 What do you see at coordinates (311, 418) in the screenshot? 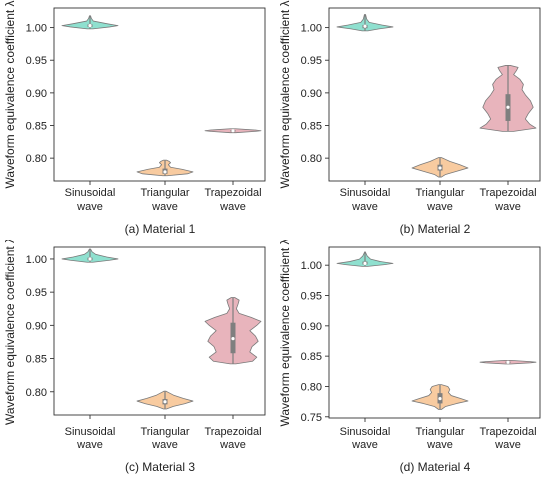
I see `y-tick-label: 0.75` at bounding box center [311, 418].